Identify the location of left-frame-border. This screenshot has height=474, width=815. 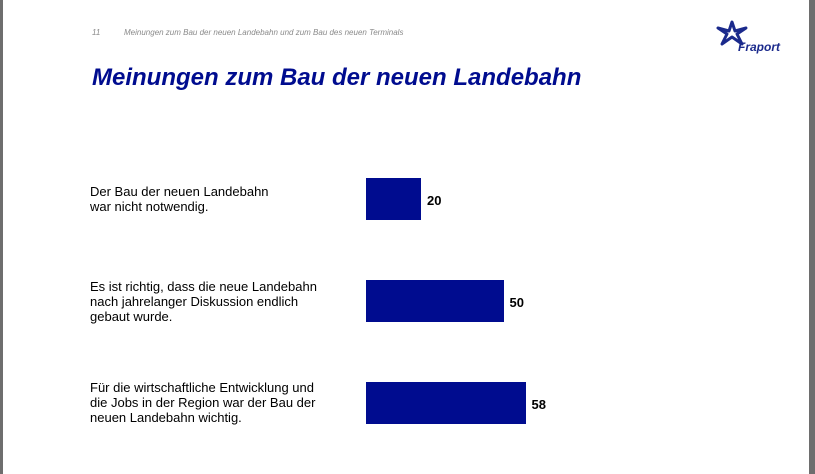
(1, 237).